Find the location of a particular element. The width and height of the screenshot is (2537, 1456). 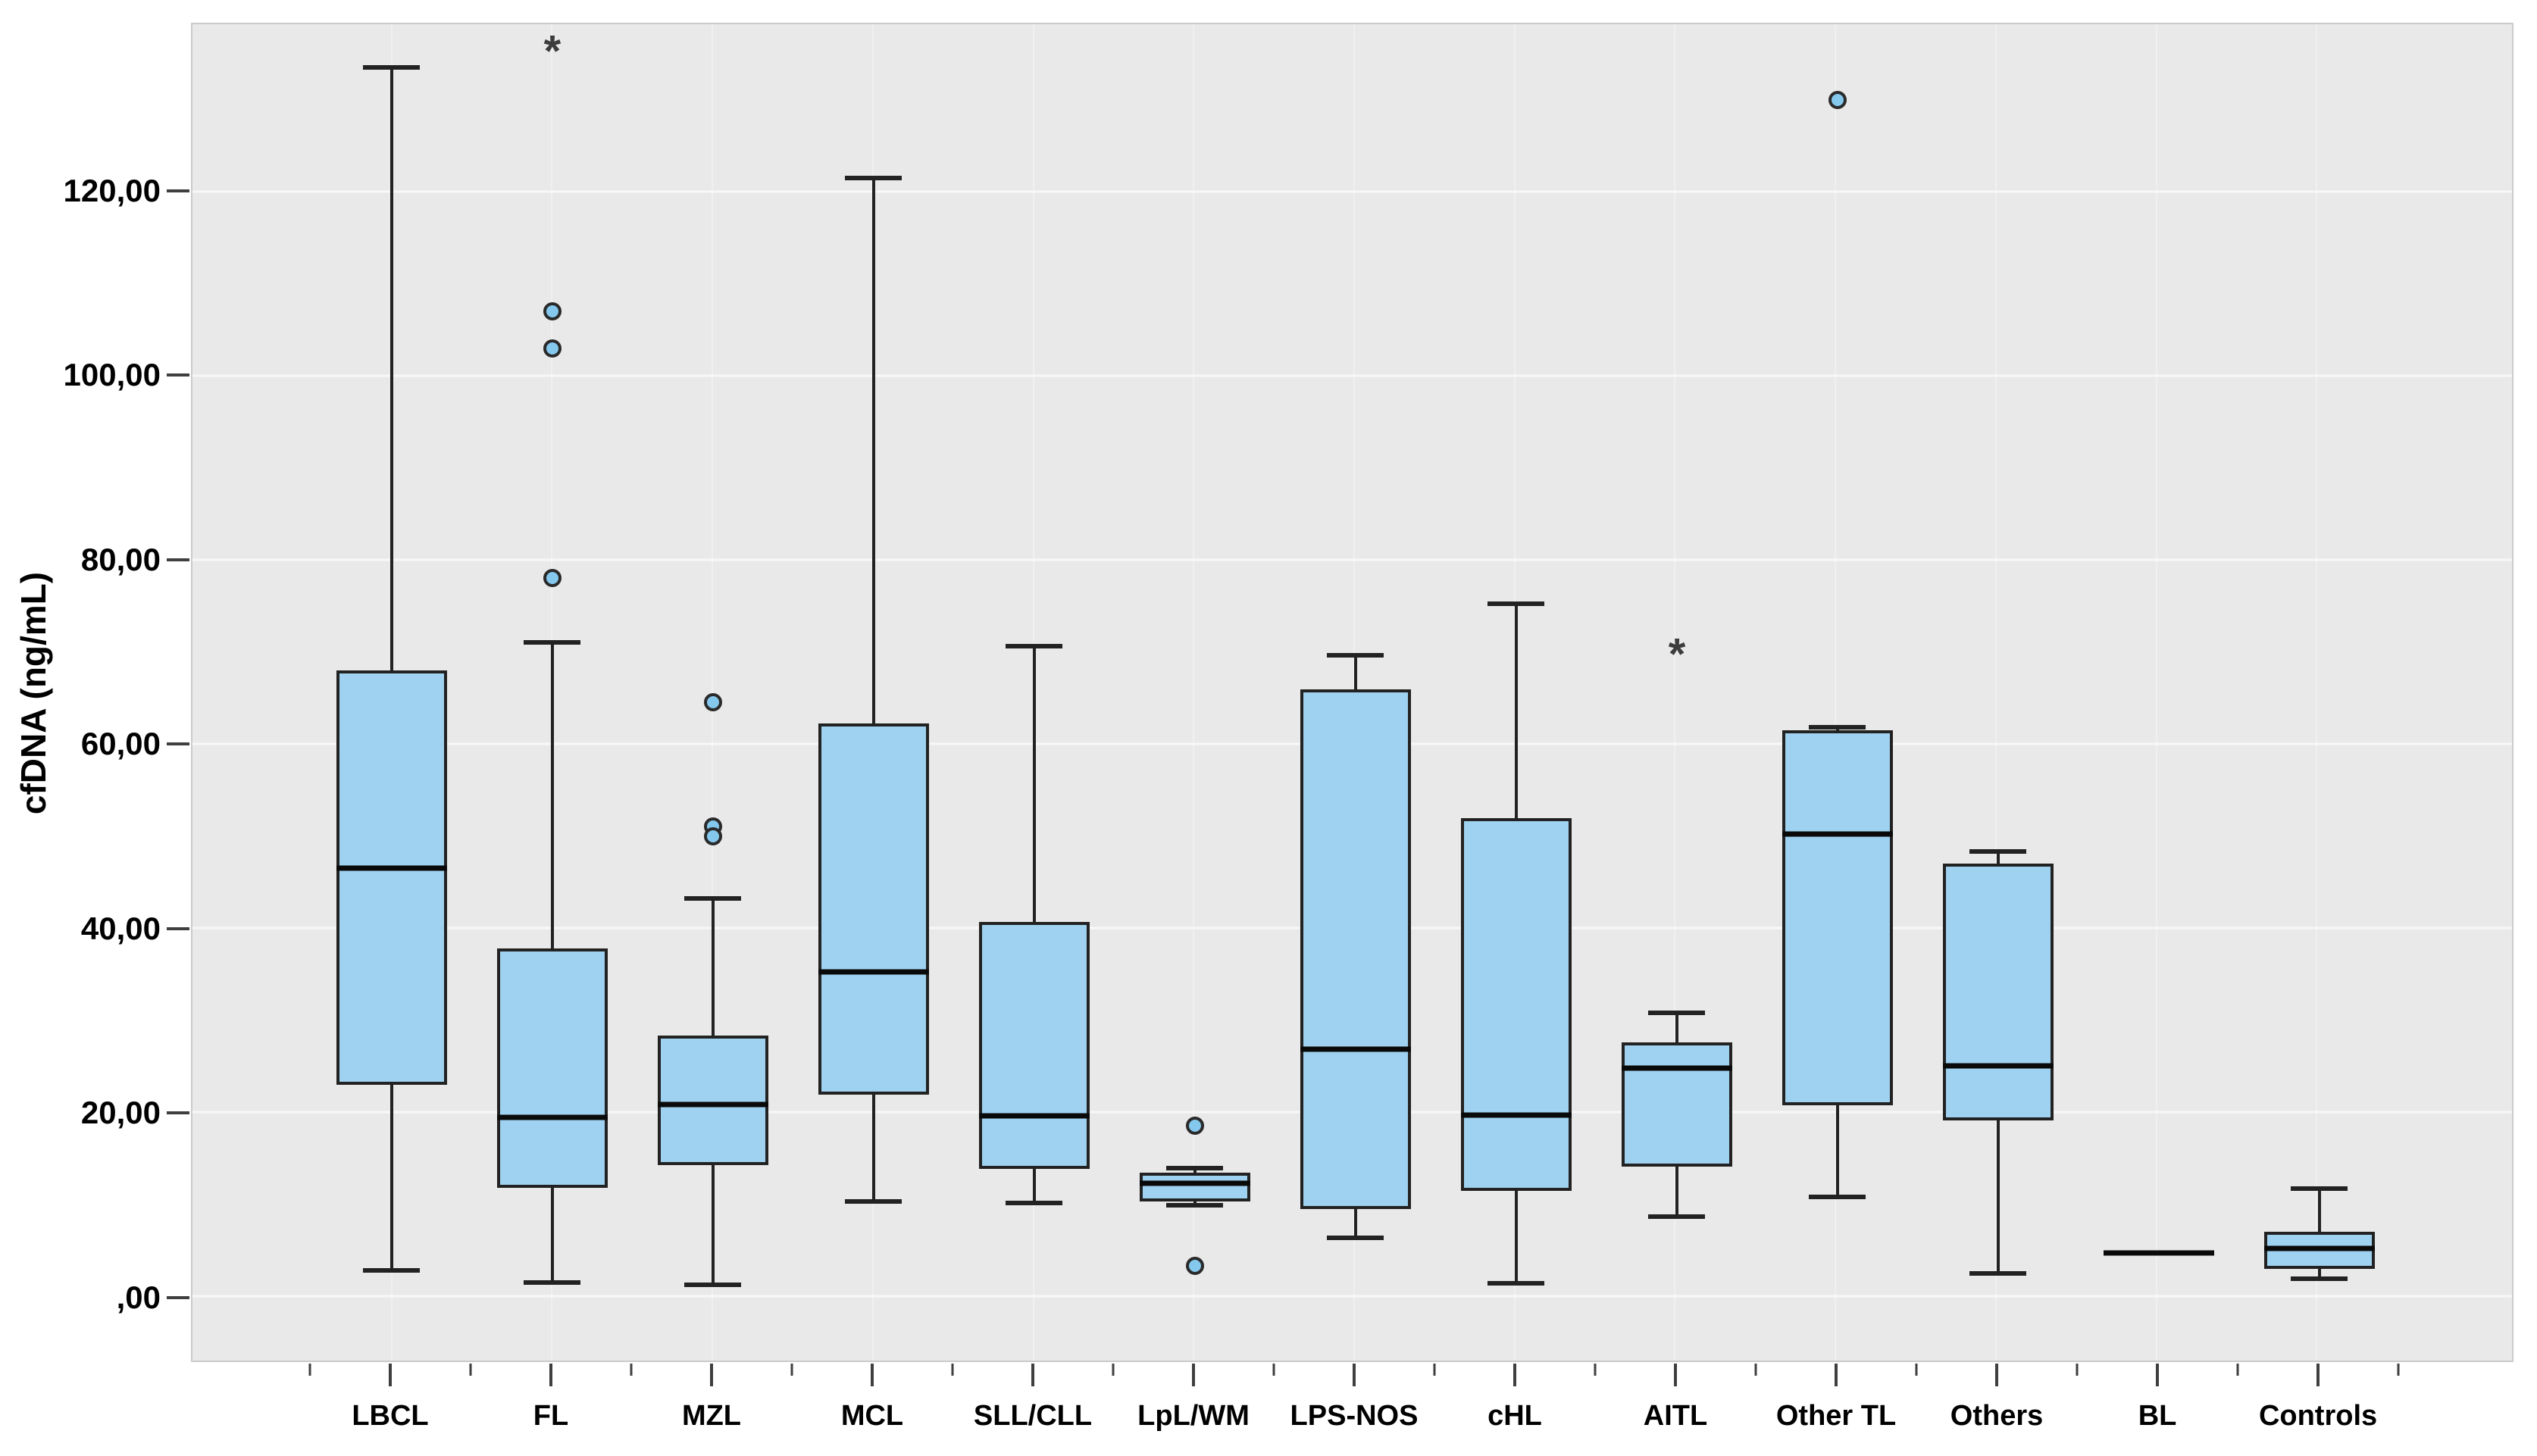

y-axis-title: cfDNA (ng/mL) is located at coordinates (33, 693).